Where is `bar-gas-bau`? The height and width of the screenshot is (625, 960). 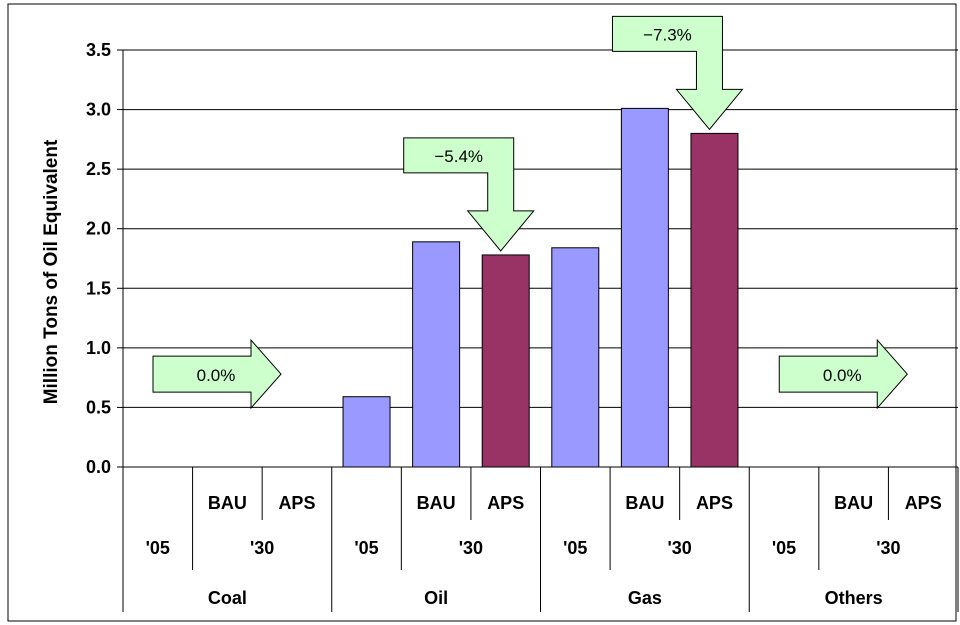
bar-gas-bau is located at coordinates (644, 287).